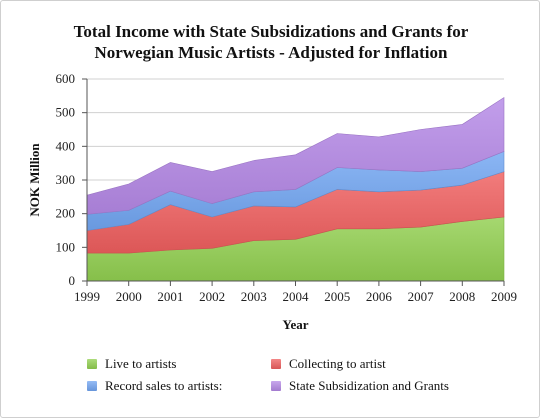 The width and height of the screenshot is (542, 420). What do you see at coordinates (129, 296) in the screenshot?
I see `x-tick-label: 2000` at bounding box center [129, 296].